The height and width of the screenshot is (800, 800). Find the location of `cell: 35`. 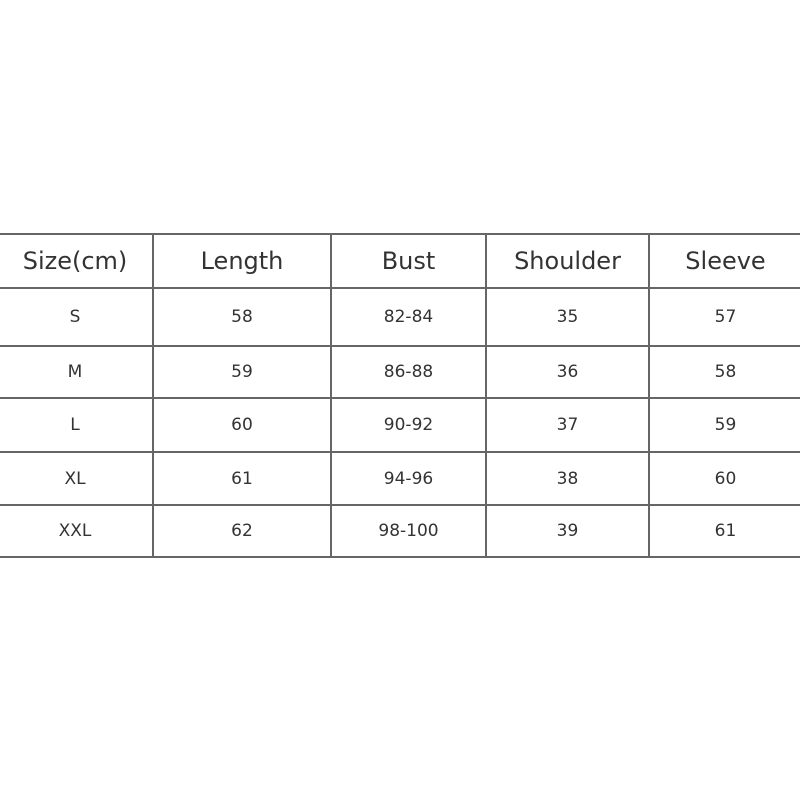

cell: 35 is located at coordinates (567, 317).